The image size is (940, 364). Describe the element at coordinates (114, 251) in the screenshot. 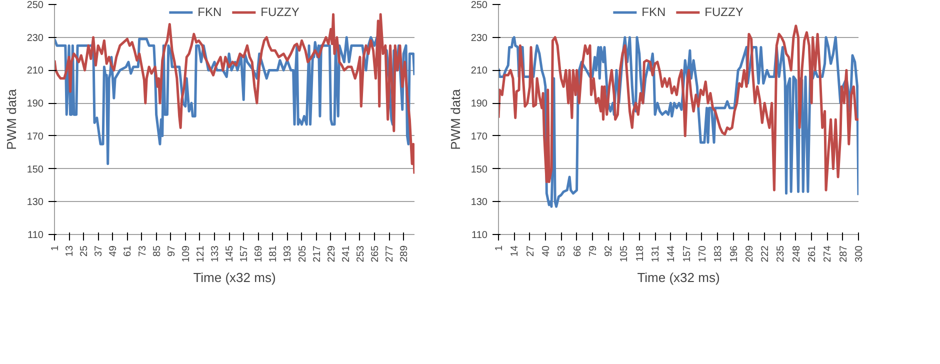

I see `x-tick-label: 49` at that location.